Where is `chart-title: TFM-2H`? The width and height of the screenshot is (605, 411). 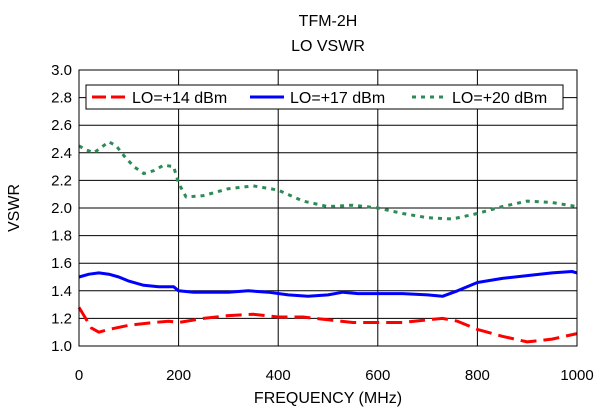
chart-title: TFM-2H is located at coordinates (328, 21).